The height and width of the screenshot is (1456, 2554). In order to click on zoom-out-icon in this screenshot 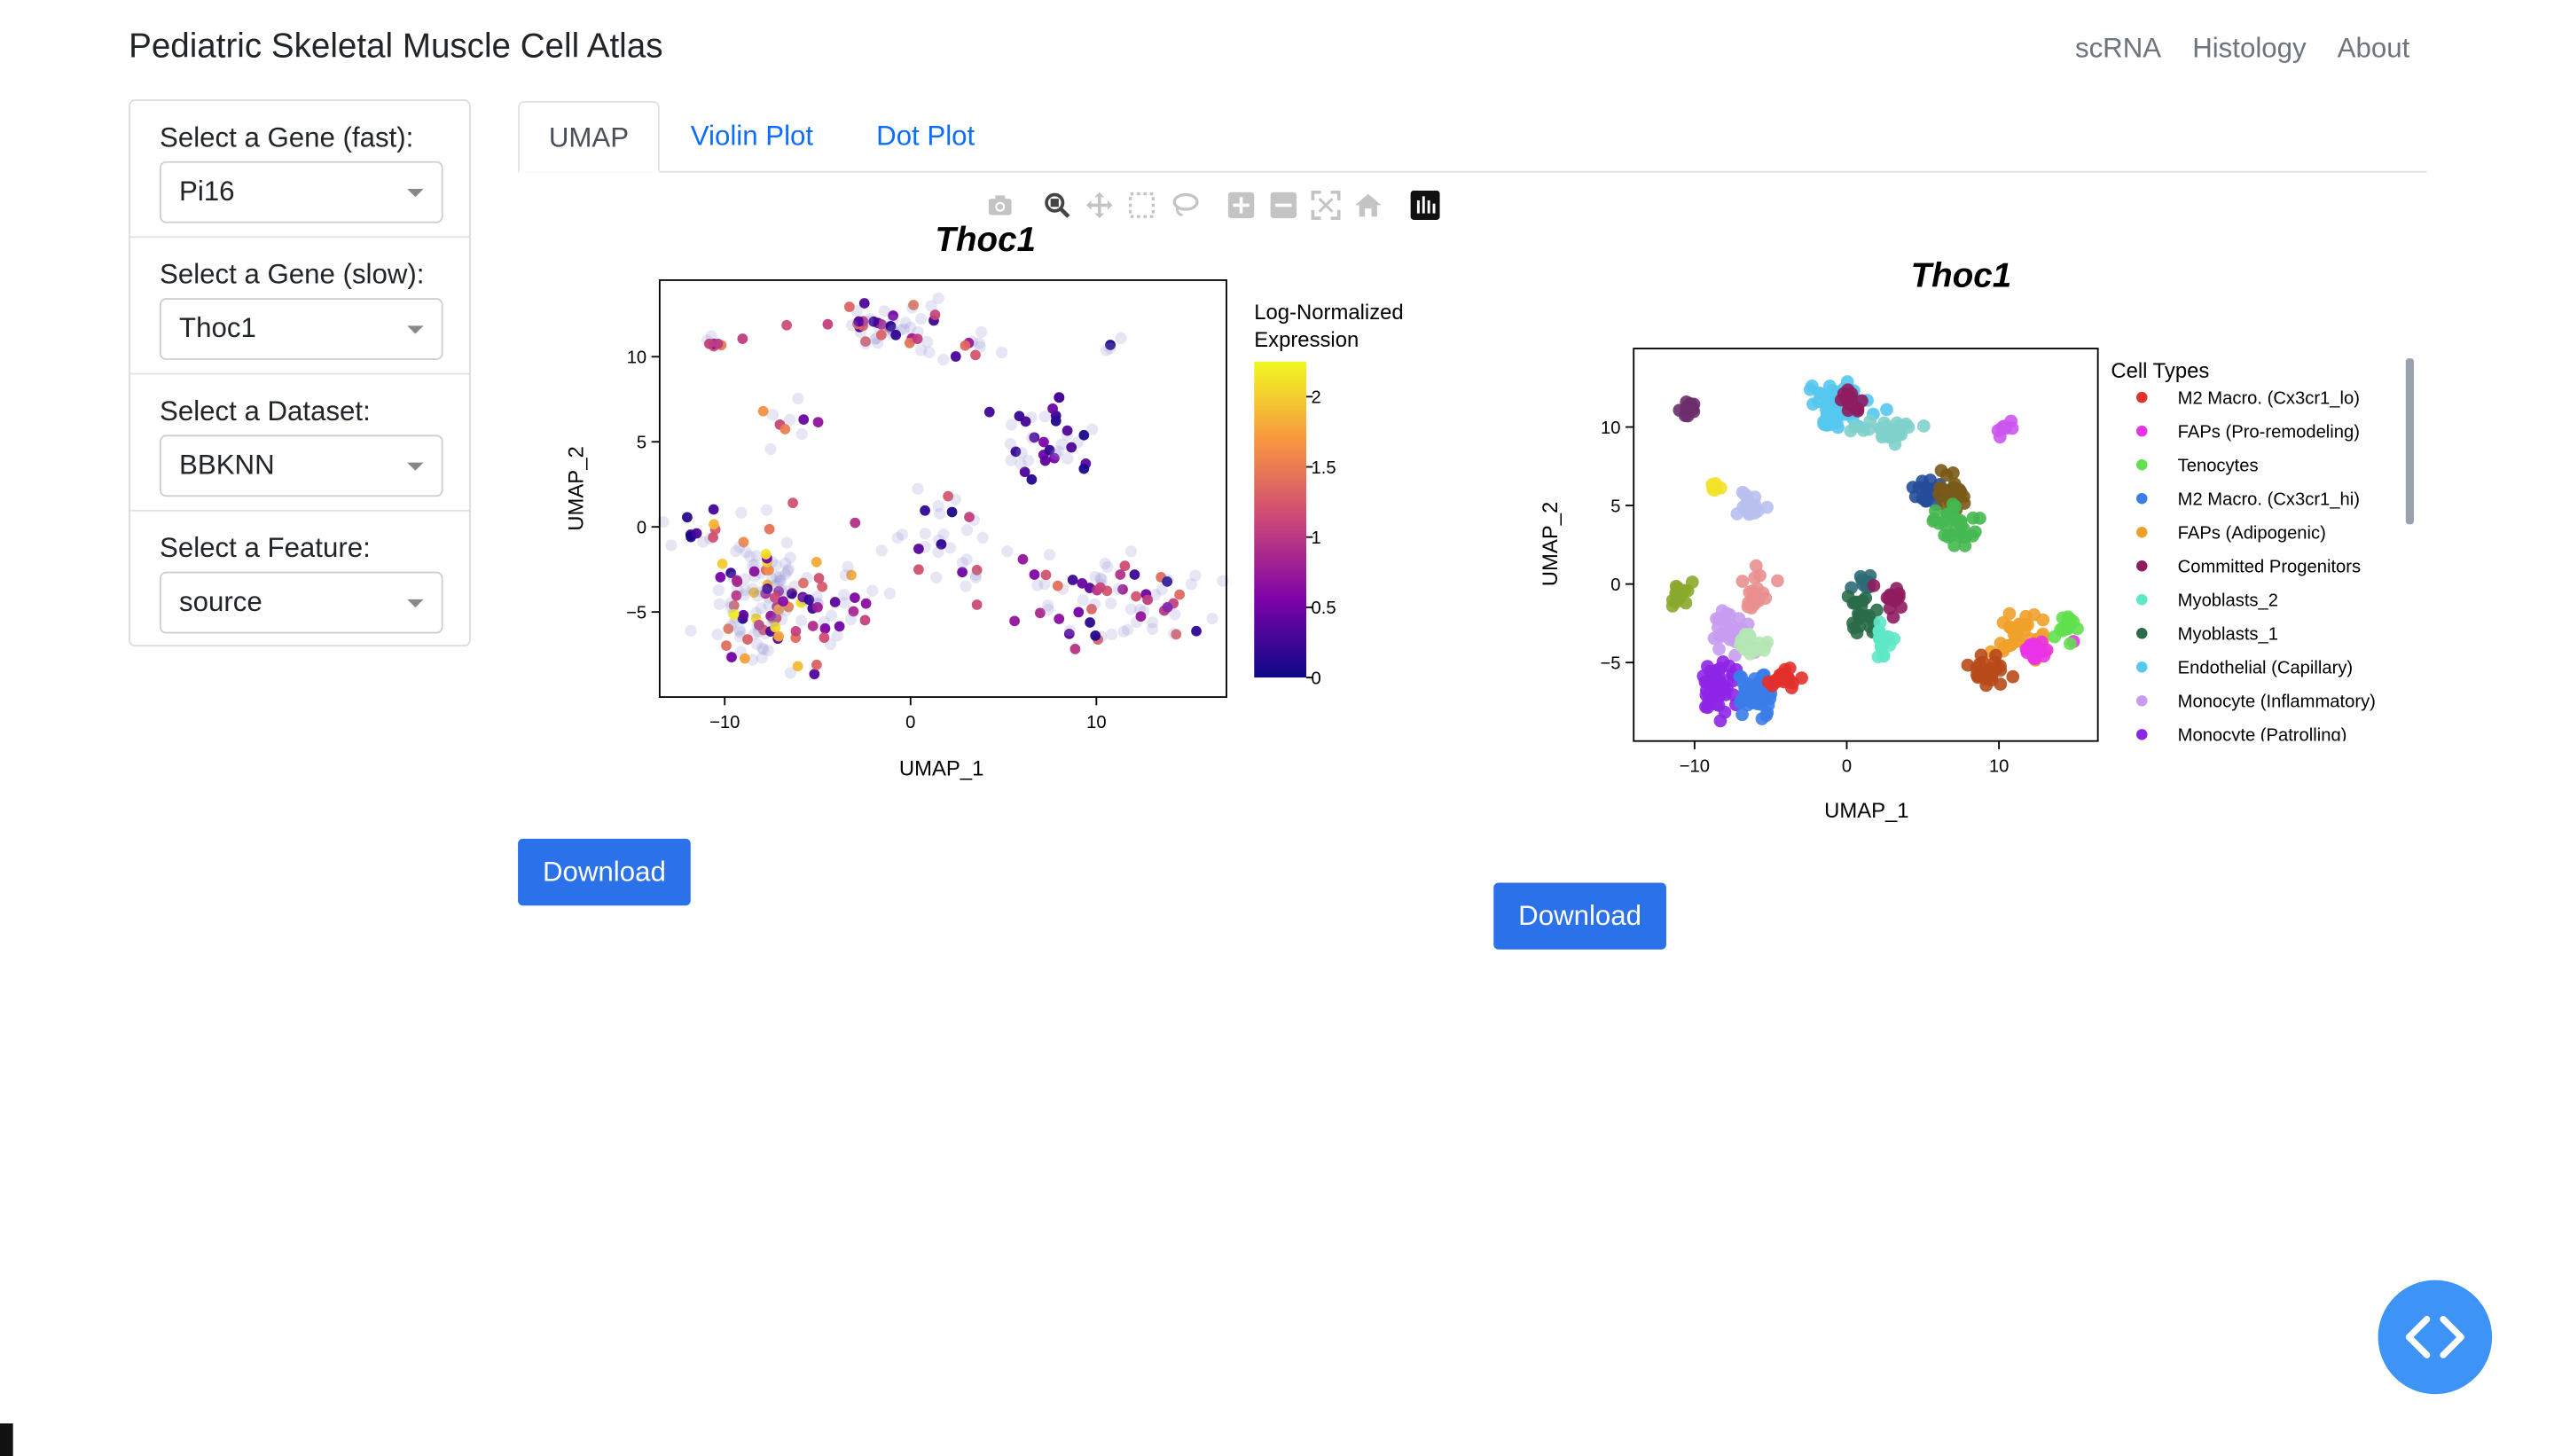, I will do `click(1283, 205)`.